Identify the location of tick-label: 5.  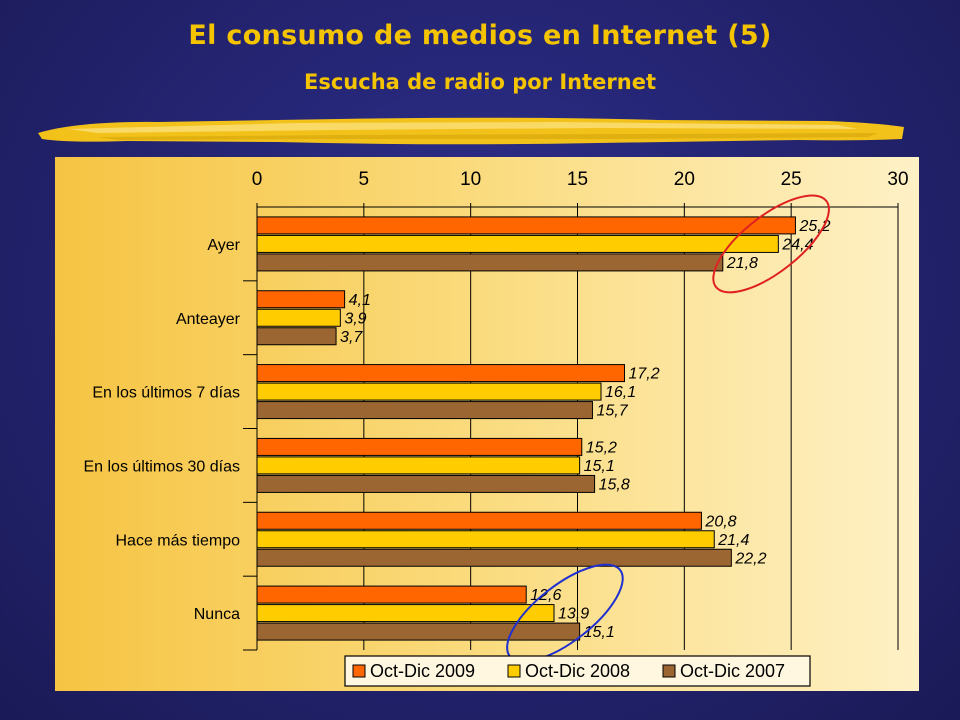
(364, 179).